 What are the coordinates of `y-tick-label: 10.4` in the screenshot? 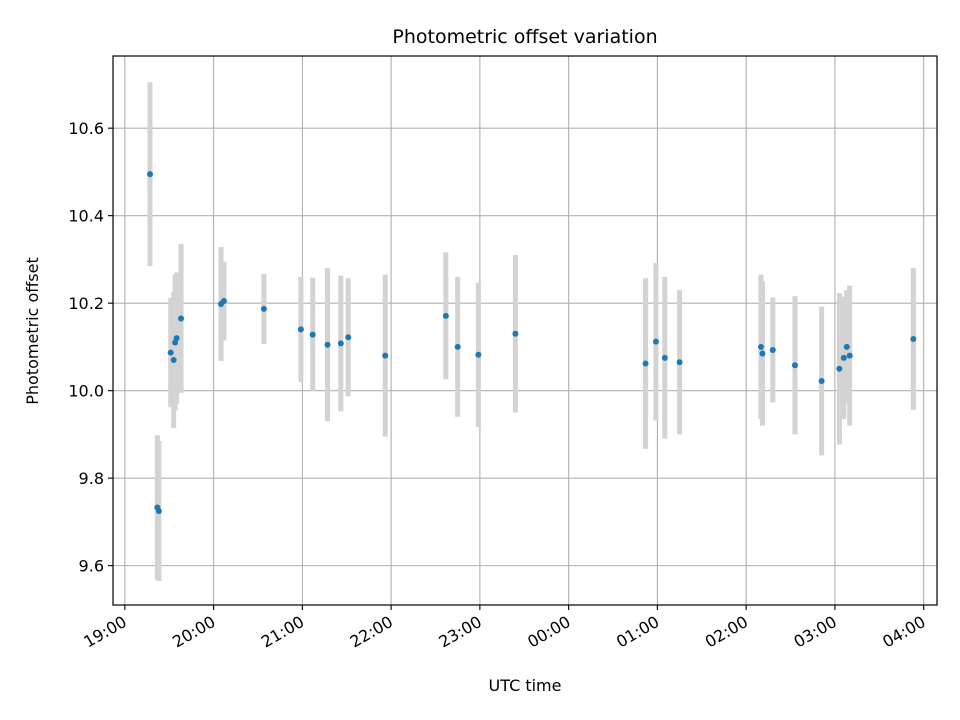 It's located at (86, 216).